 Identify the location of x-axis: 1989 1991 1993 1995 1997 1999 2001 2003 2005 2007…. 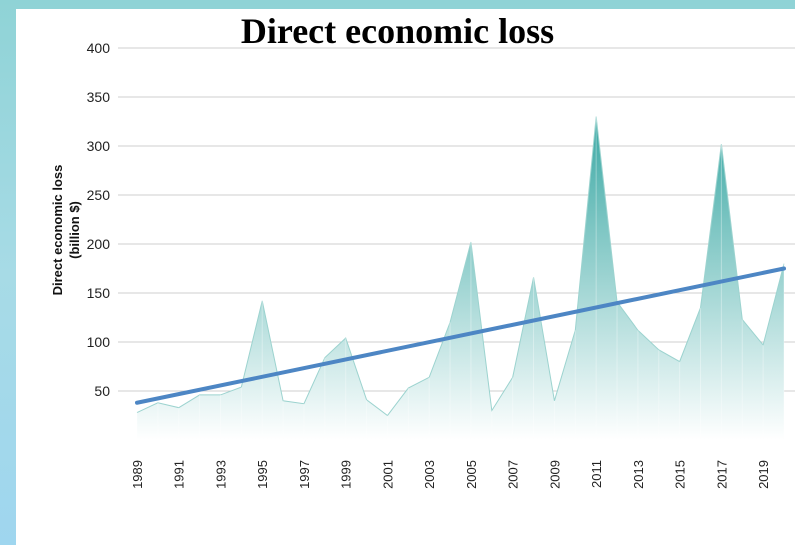
(450, 474).